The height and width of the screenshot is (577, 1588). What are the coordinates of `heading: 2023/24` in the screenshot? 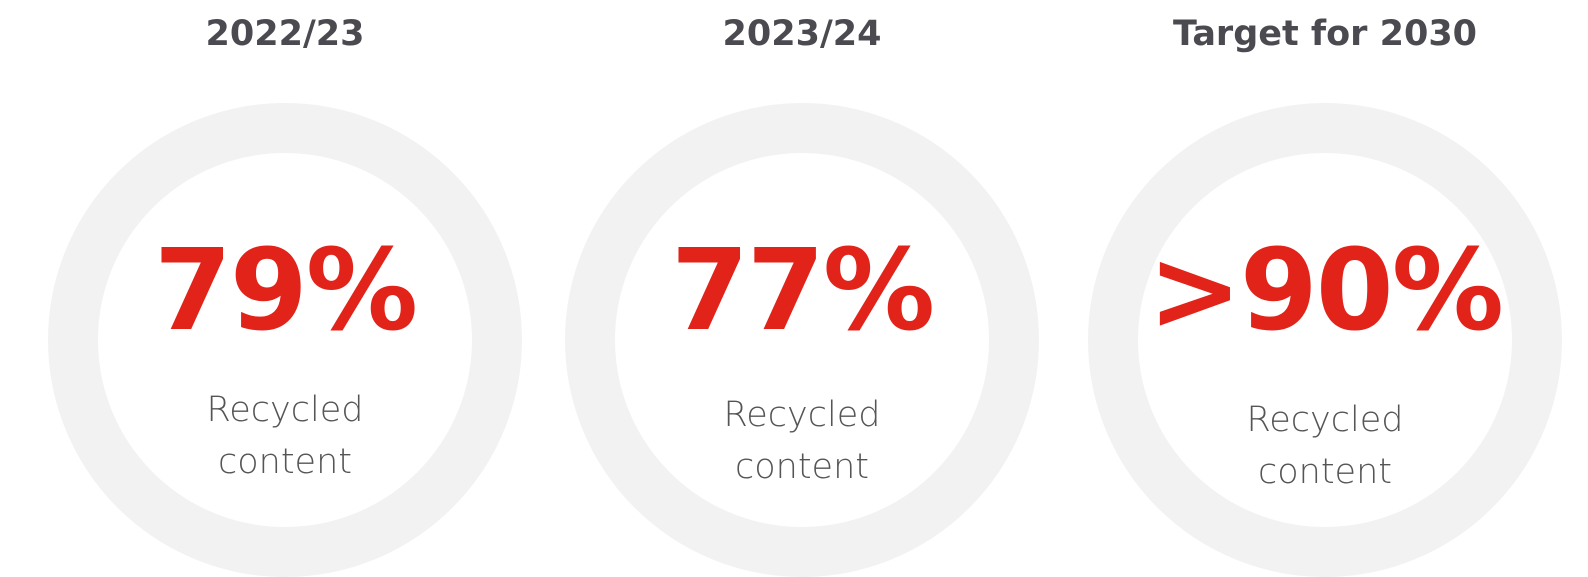 It's located at (802, 34).